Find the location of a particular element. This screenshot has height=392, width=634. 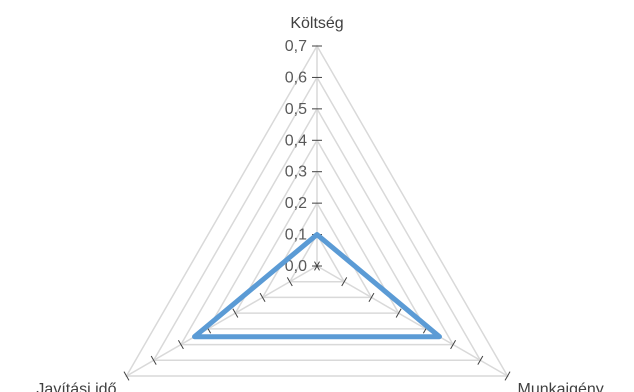

series-group is located at coordinates (317, 286).